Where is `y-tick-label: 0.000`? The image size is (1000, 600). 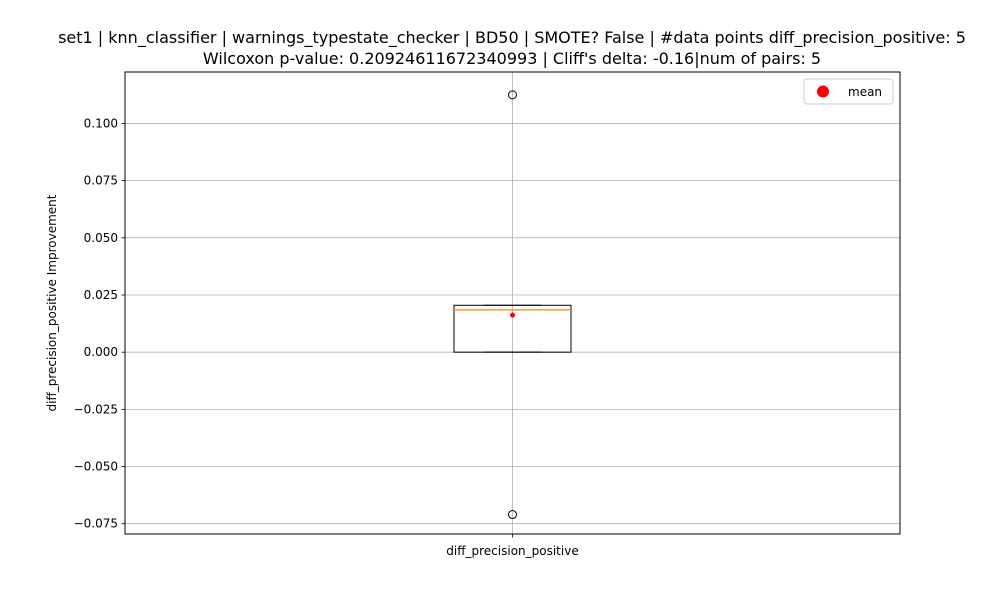
y-tick-label: 0.000 is located at coordinates (101, 352).